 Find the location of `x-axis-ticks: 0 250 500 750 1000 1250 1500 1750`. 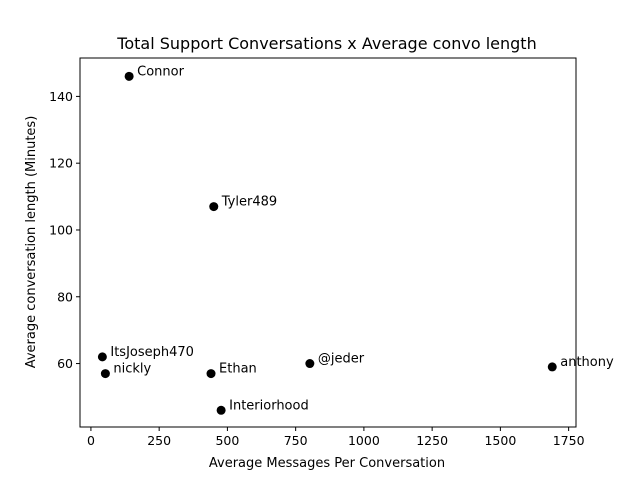

x-axis-ticks: 0 250 500 750 1000 1250 1500 1750 is located at coordinates (336, 437).